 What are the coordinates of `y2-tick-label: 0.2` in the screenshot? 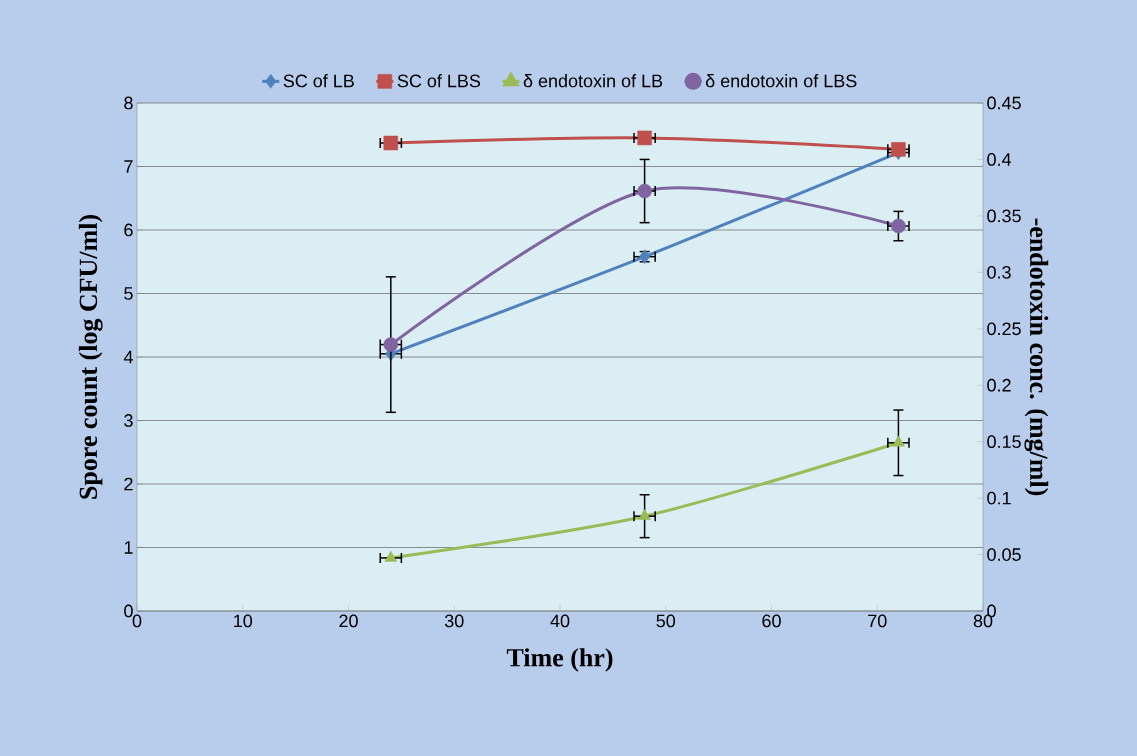 It's located at (999, 385).